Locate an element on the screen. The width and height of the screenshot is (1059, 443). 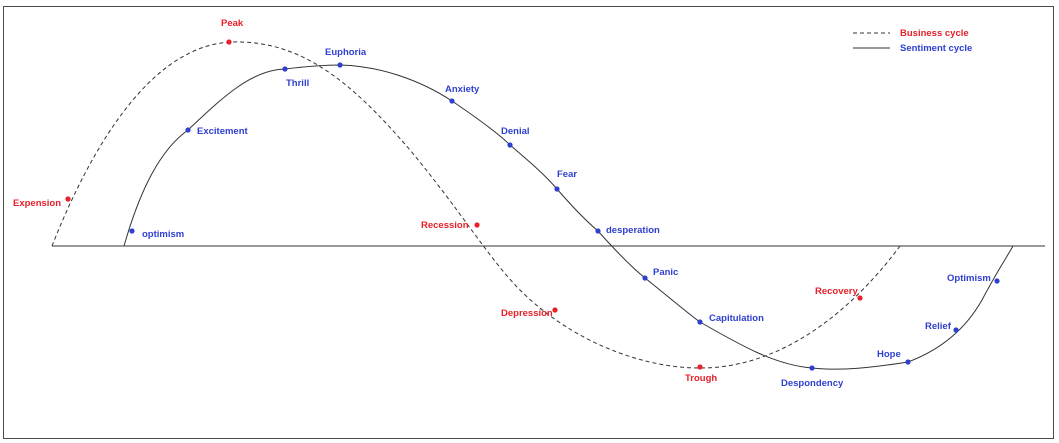
legend-sentiment-label: Sentiment cycle is located at coordinates (936, 48).